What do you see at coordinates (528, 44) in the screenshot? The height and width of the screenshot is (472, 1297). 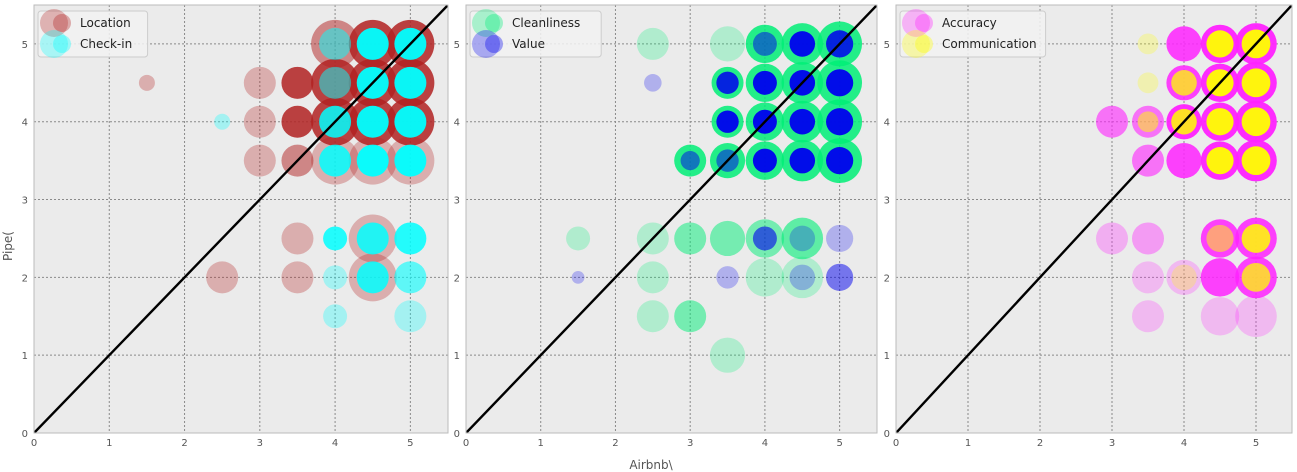 I see `legend-label-value: Value` at bounding box center [528, 44].